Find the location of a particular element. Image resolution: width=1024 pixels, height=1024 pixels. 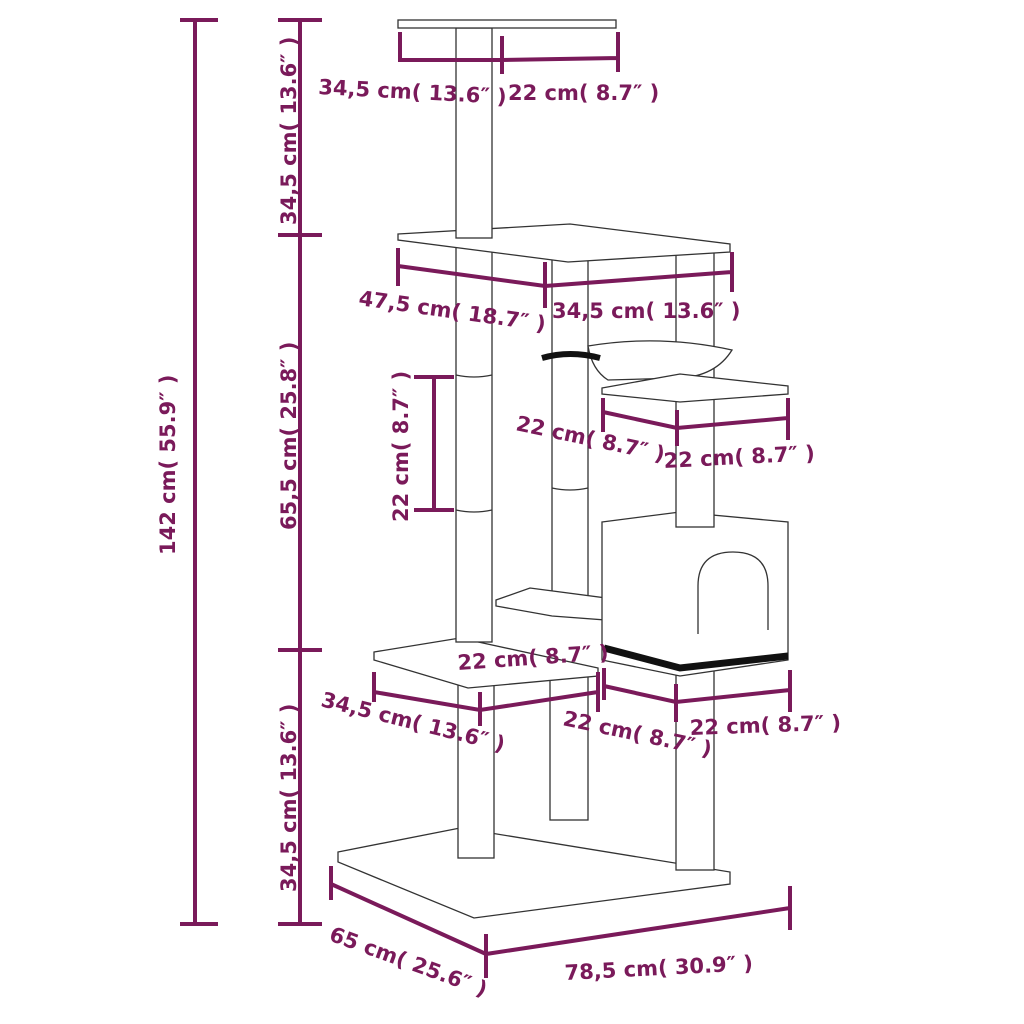

house-door is located at coordinates (733, 592).